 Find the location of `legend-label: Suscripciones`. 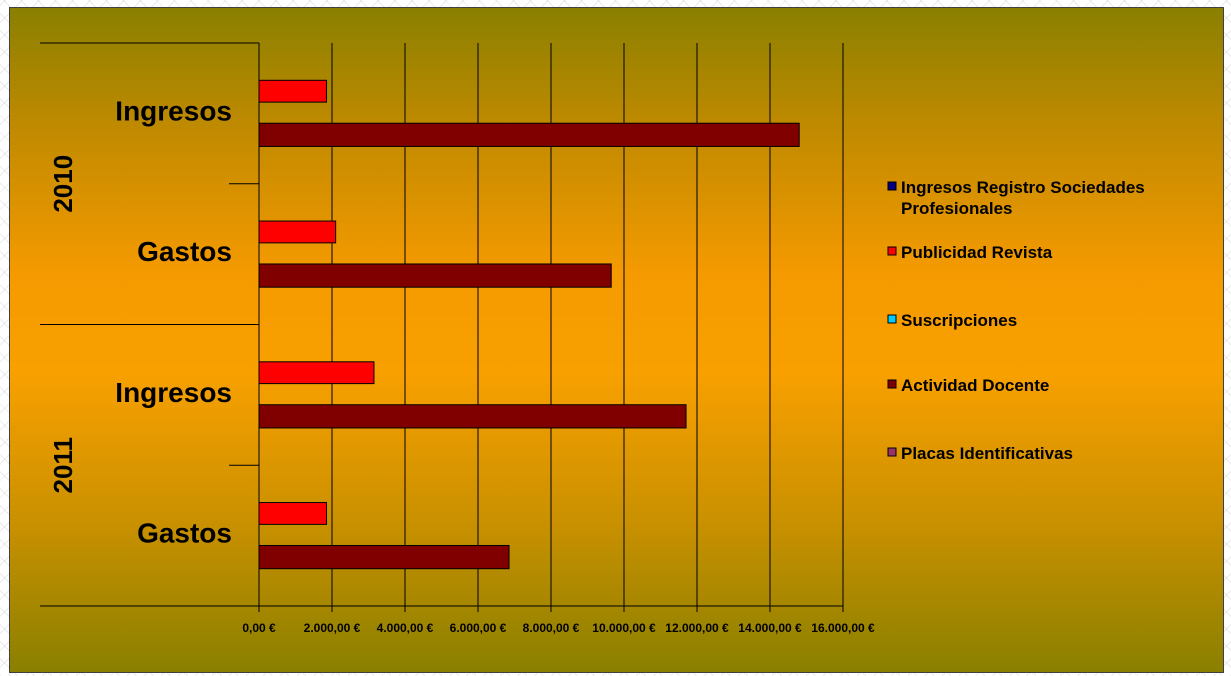

legend-label: Suscripciones is located at coordinates (959, 320).